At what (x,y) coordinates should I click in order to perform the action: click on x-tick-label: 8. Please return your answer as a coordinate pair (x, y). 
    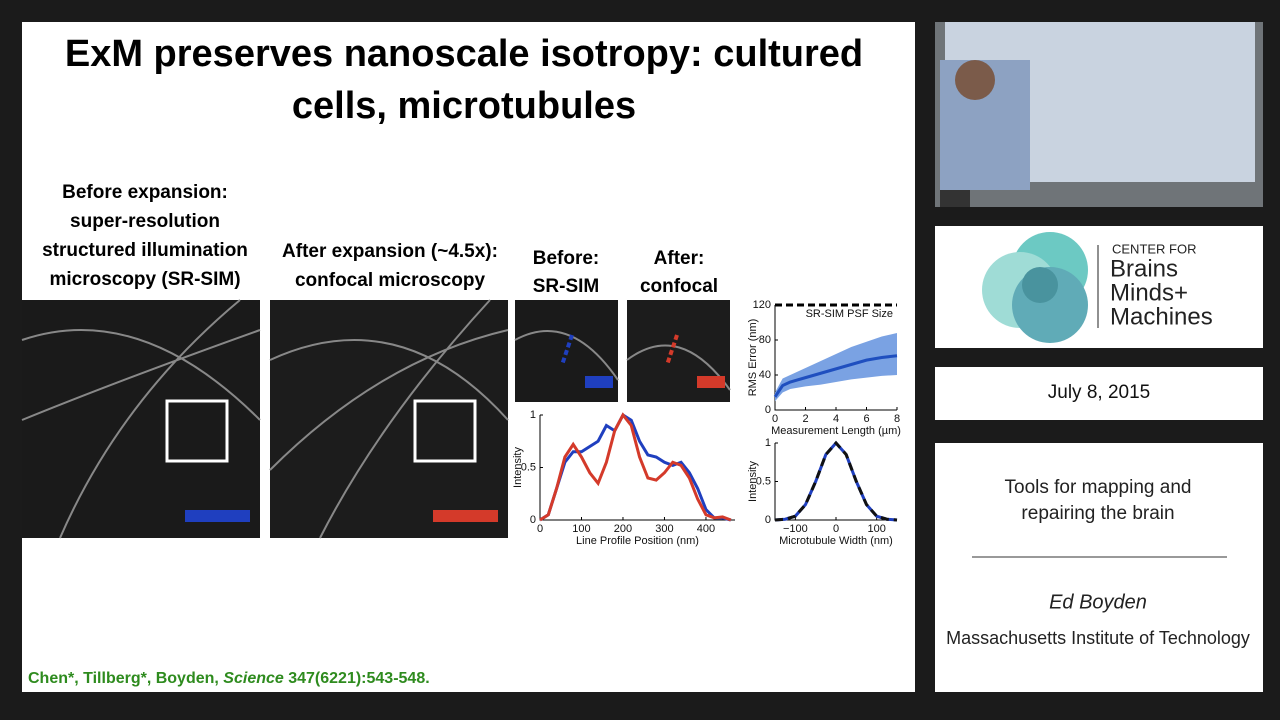
    Looking at the image, I should click on (897, 419).